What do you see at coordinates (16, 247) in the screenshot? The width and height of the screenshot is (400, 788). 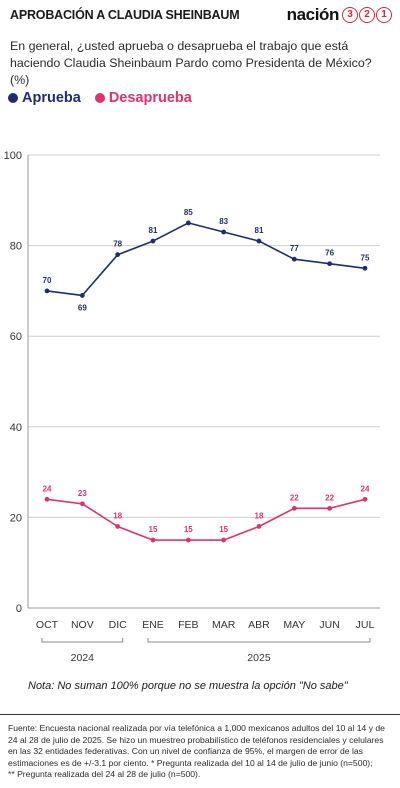 I see `y-tick-label: 80` at bounding box center [16, 247].